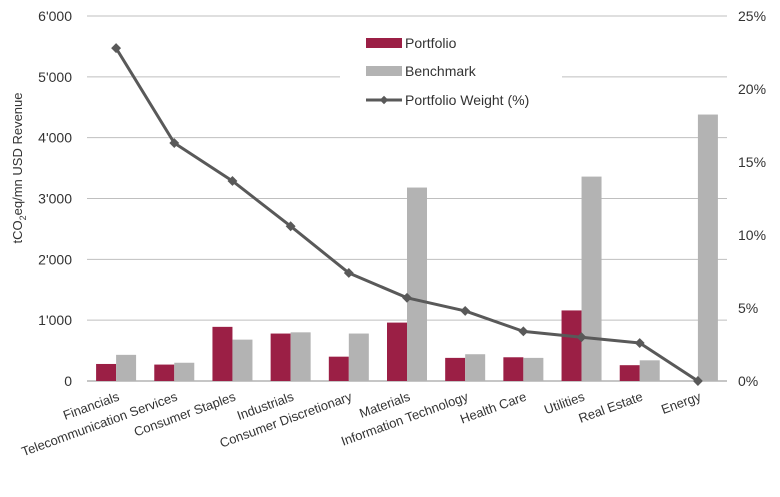 The image size is (780, 497). What do you see at coordinates (431, 43) in the screenshot?
I see `legend-label-portfolio: Portfolio` at bounding box center [431, 43].